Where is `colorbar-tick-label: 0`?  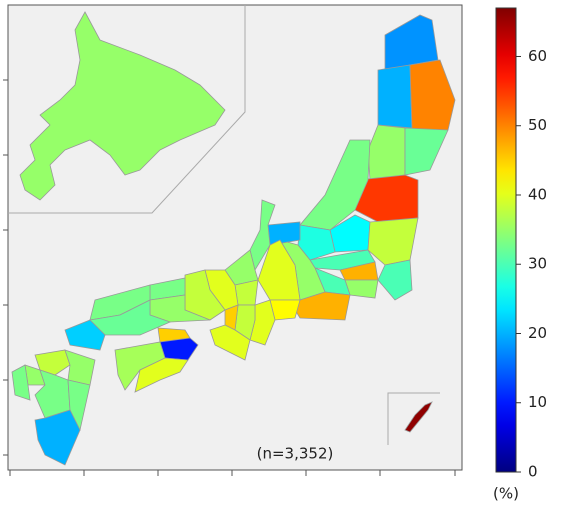
colorbar-tick-label: 0 is located at coordinates (533, 472).